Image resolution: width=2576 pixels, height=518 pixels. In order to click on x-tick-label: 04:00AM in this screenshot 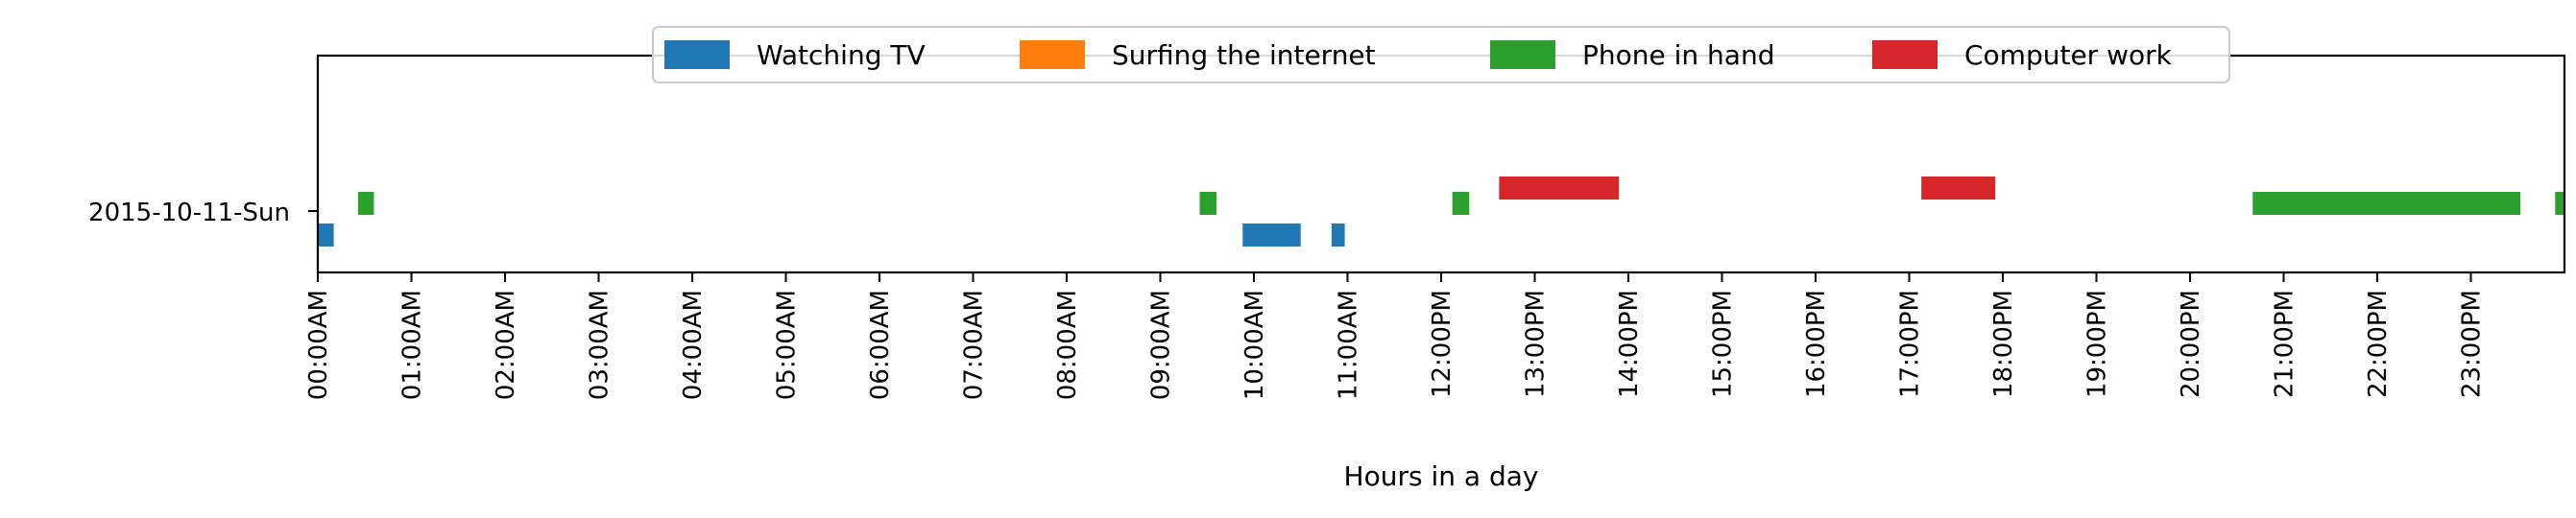, I will do `click(693, 345)`.